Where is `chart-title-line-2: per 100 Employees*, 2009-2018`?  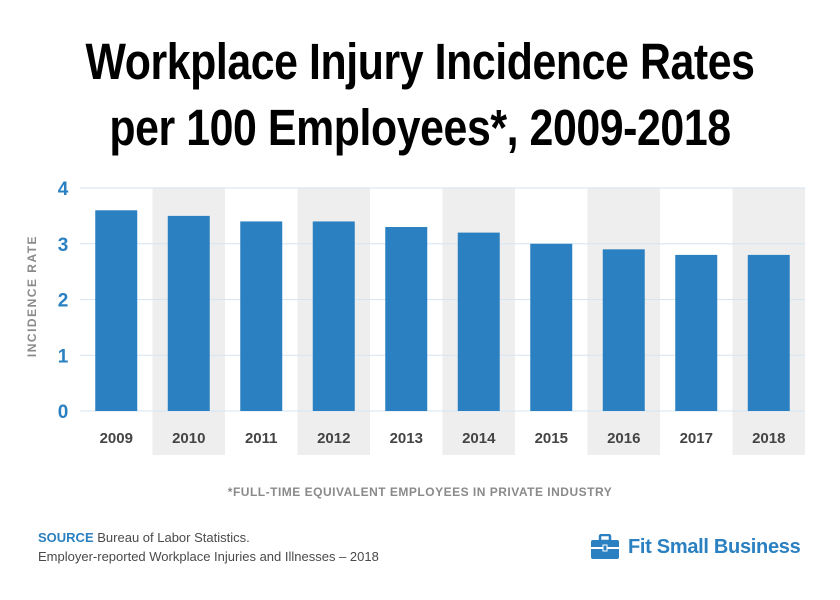
chart-title-line-2: per 100 Employees*, 2009-2018 is located at coordinates (420, 127).